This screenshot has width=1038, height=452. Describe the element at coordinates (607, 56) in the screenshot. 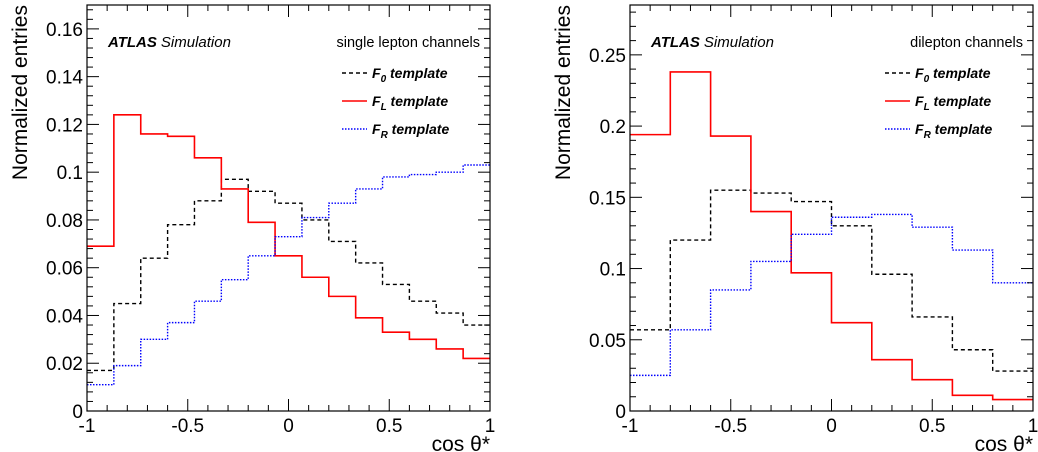

I see `y-tick-label: 0.25` at that location.